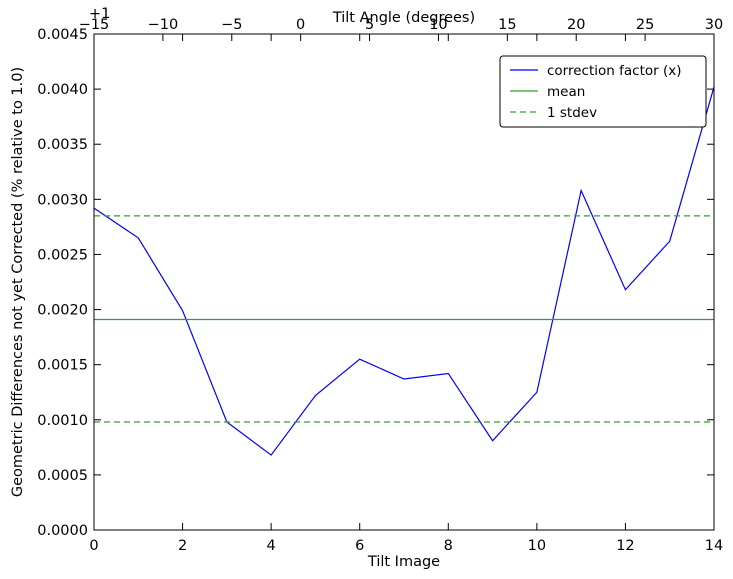  Describe the element at coordinates (62, 200) in the screenshot. I see `y-tick-label: 0.0030` at that location.